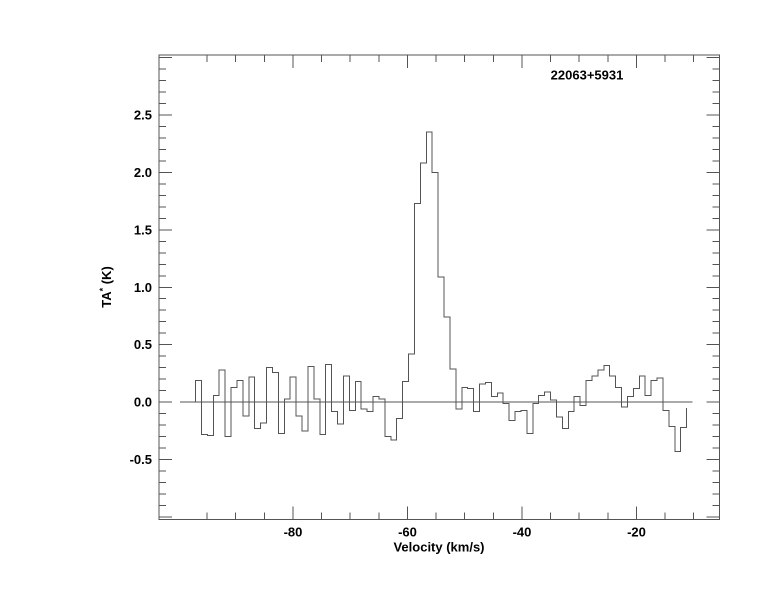 This screenshot has height=612, width=774. What do you see at coordinates (102, 289) in the screenshot?
I see `y-axis-title-superscript: *` at bounding box center [102, 289].